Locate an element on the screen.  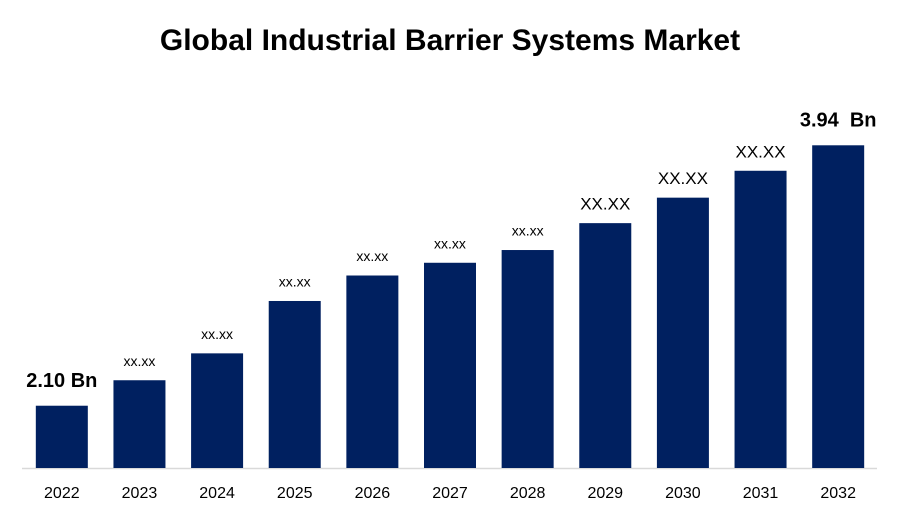
x-tick-label: 2025 is located at coordinates (295, 493).